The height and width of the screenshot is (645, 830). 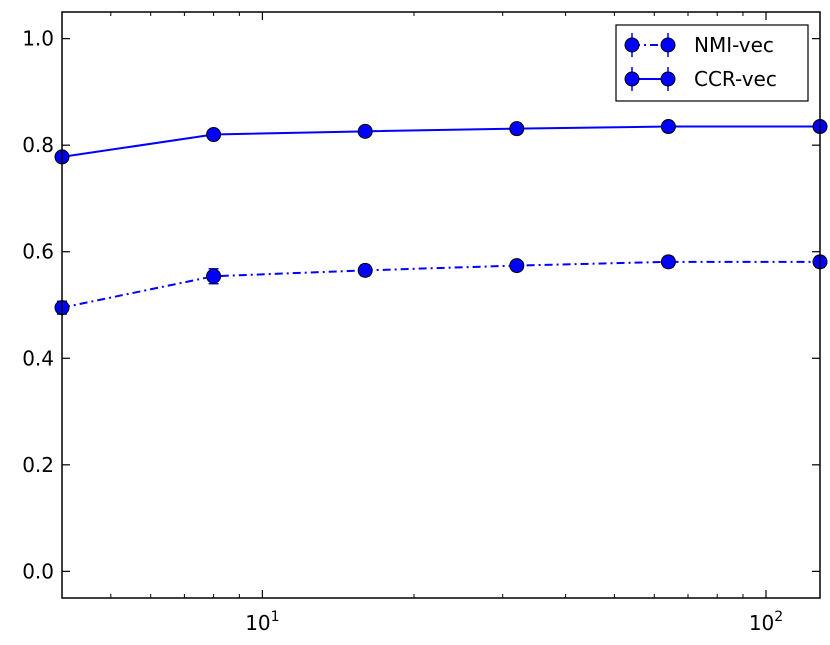 I want to click on series-ccr-vec, so click(x=441, y=142).